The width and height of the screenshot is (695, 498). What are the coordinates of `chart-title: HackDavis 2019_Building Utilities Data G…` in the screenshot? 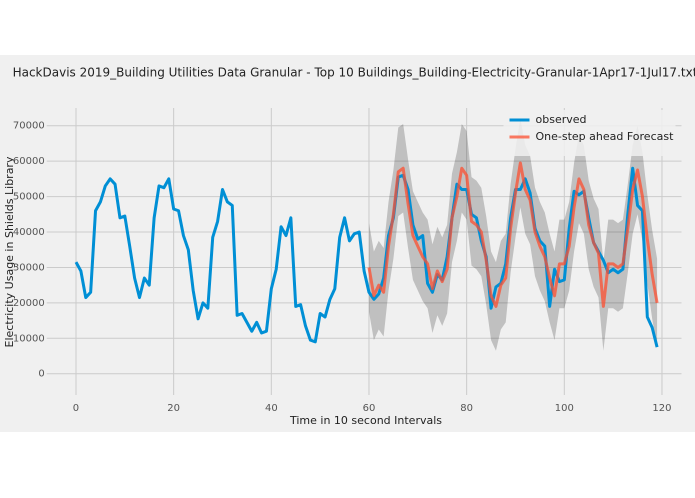 It's located at (354, 73).